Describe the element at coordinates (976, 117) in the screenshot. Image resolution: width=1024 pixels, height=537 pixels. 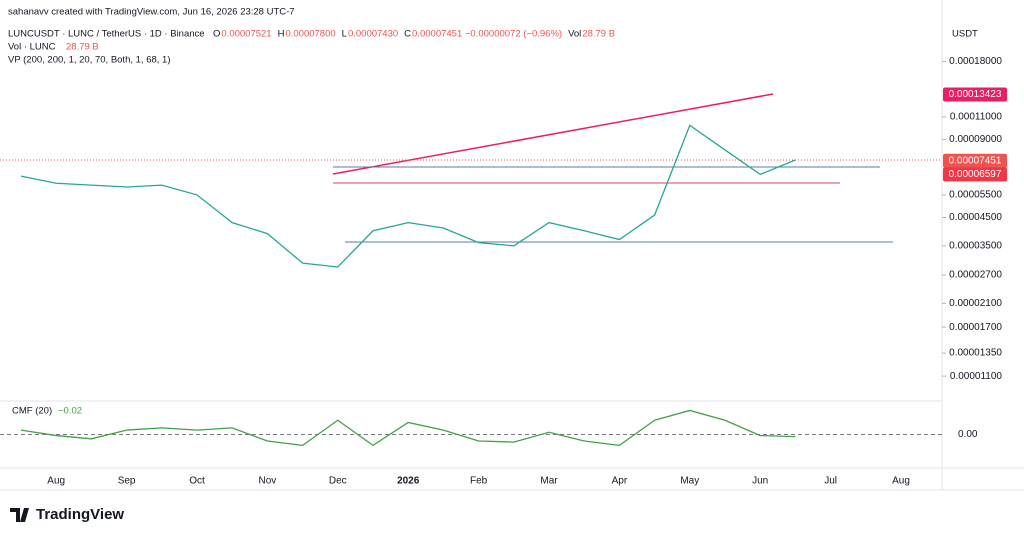
I see `y-tick-label: 0.00011000` at that location.